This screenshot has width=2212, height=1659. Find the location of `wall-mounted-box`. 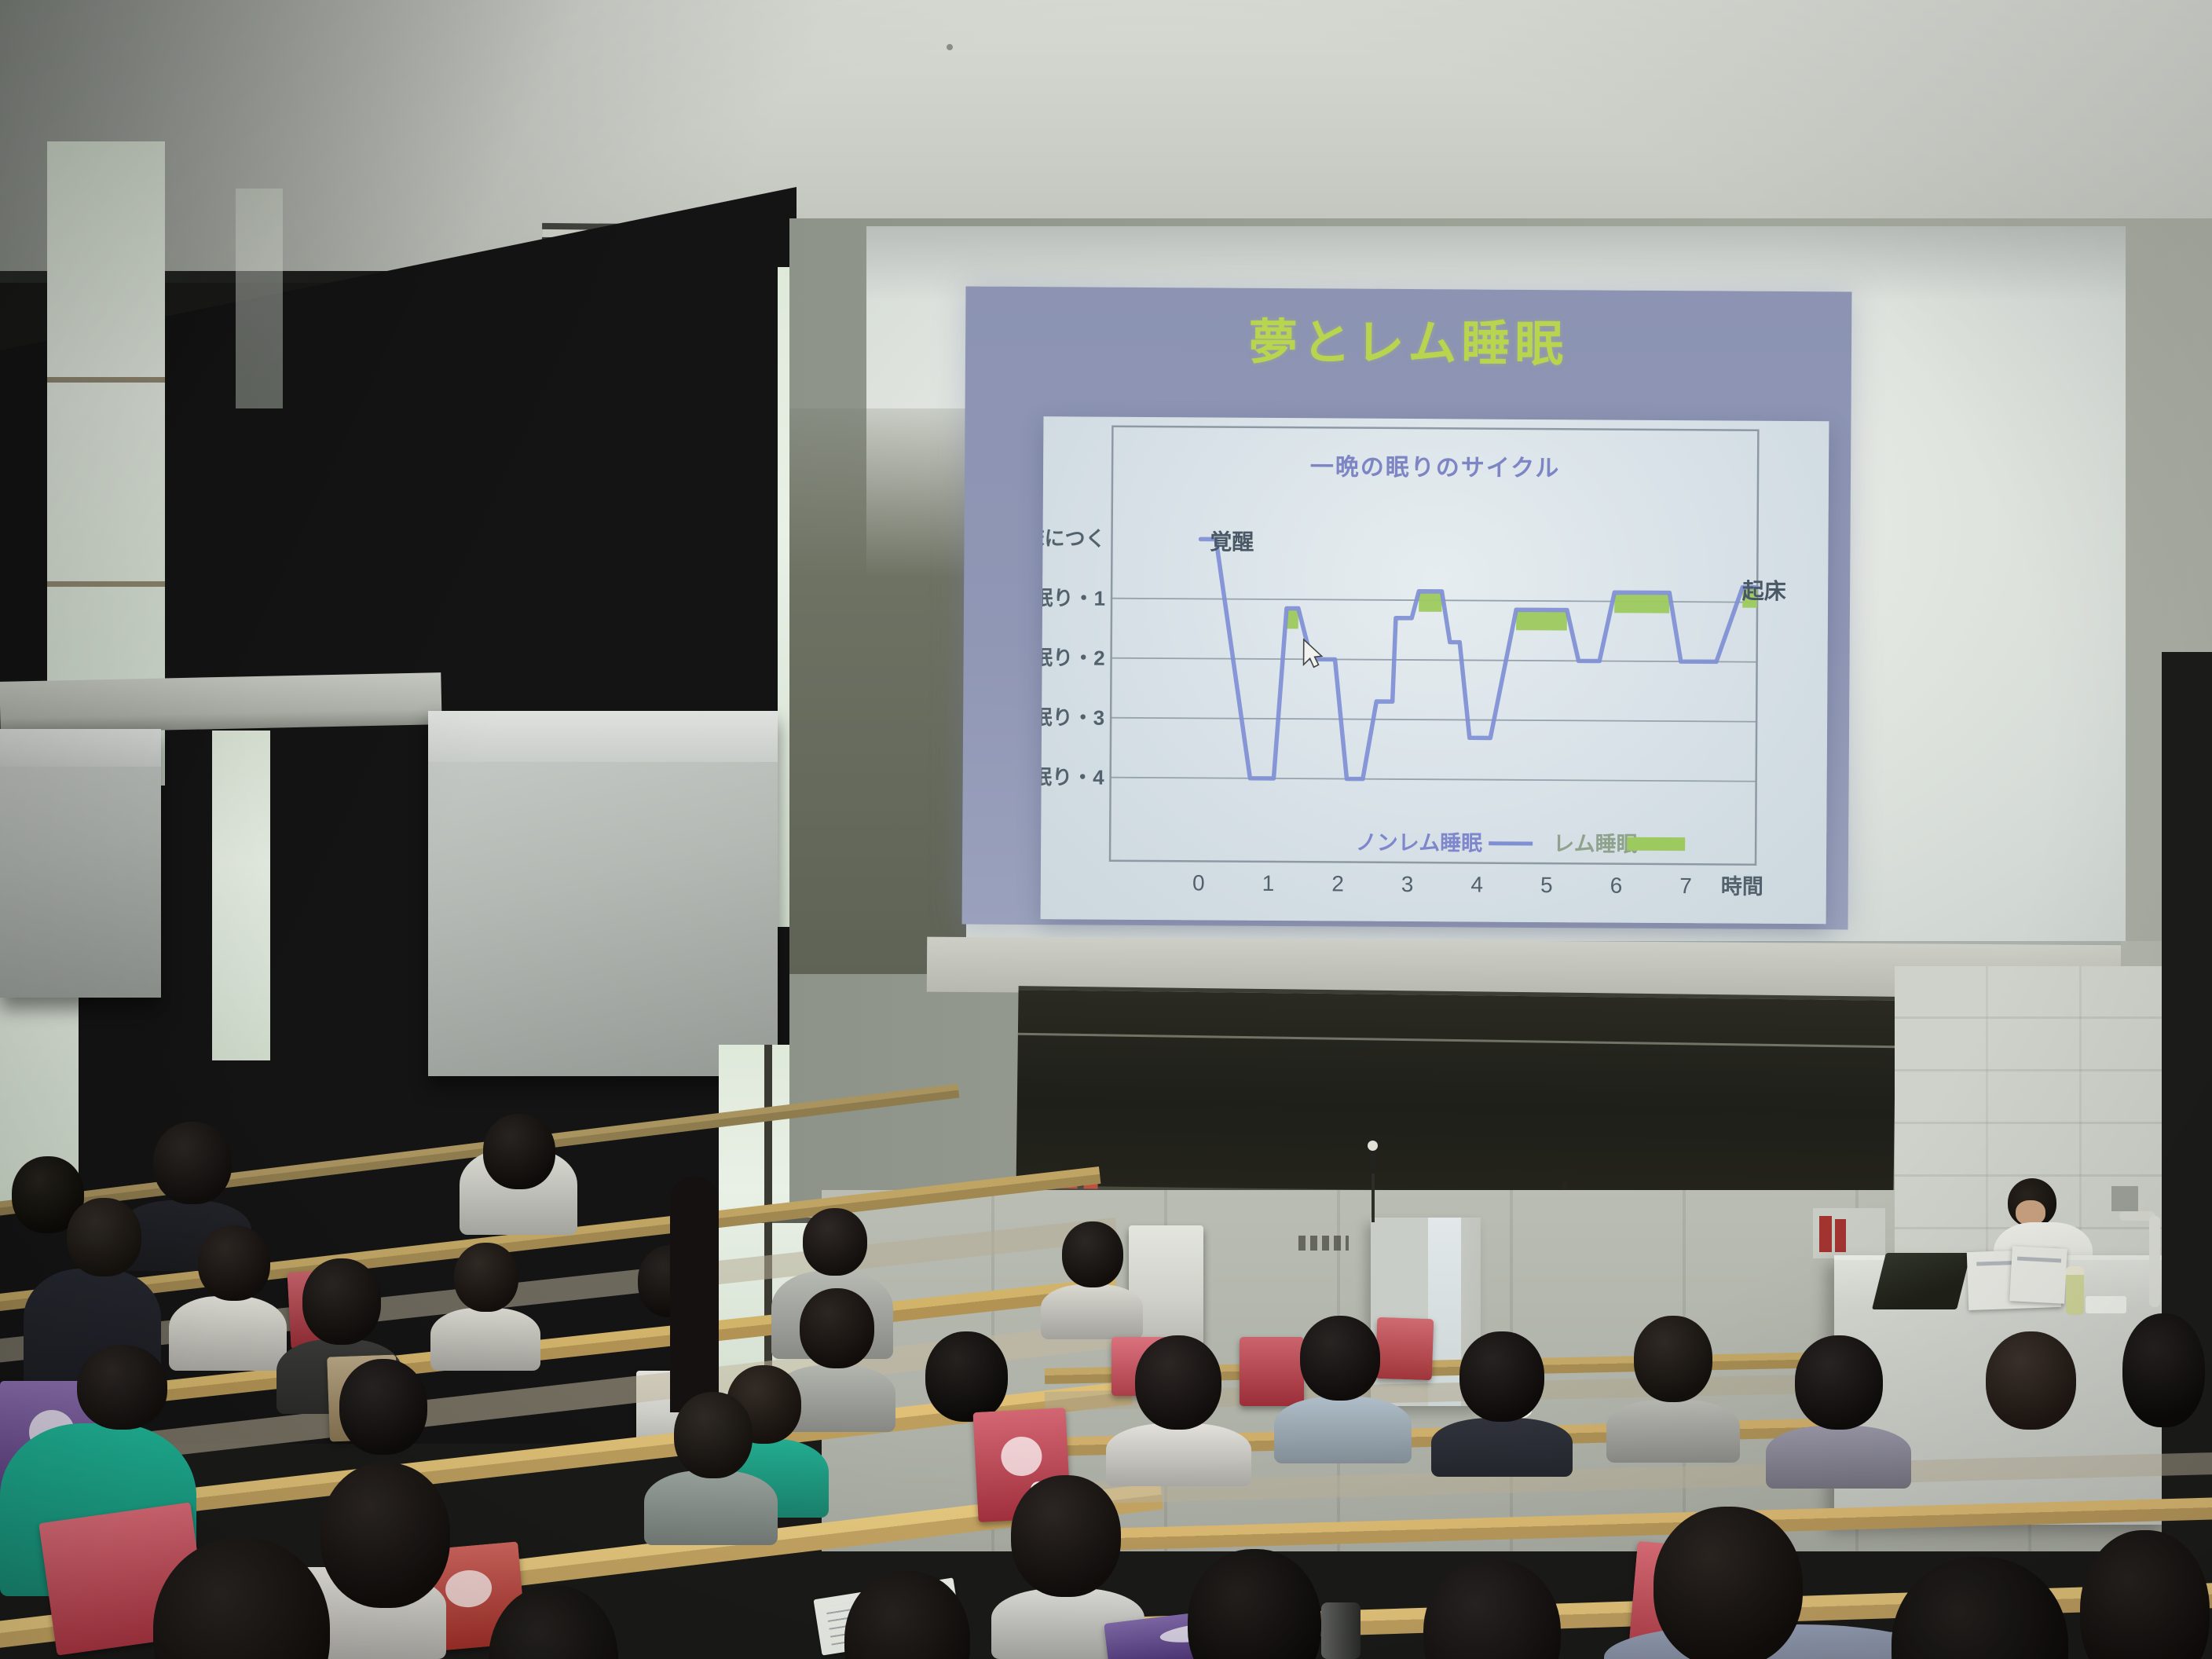

wall-mounted-box is located at coordinates (2125, 1198).